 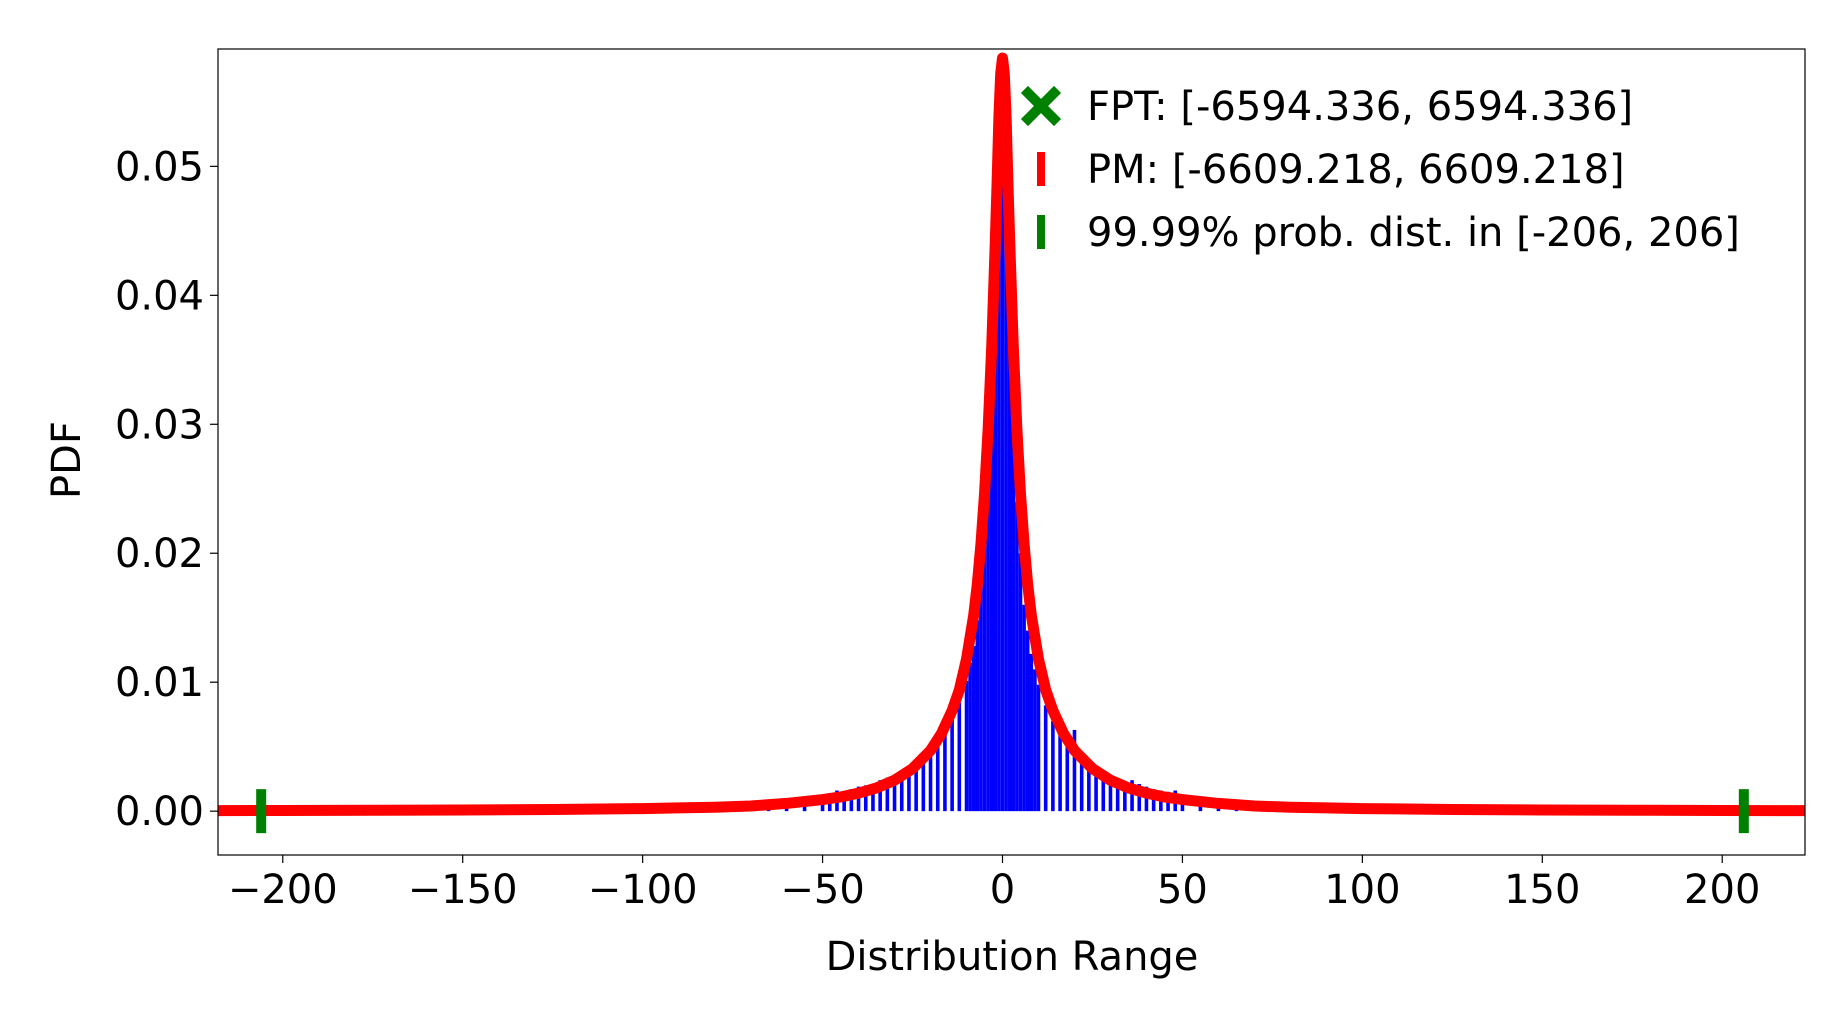 I want to click on y-tick-label: 0.03, so click(x=159, y=425).